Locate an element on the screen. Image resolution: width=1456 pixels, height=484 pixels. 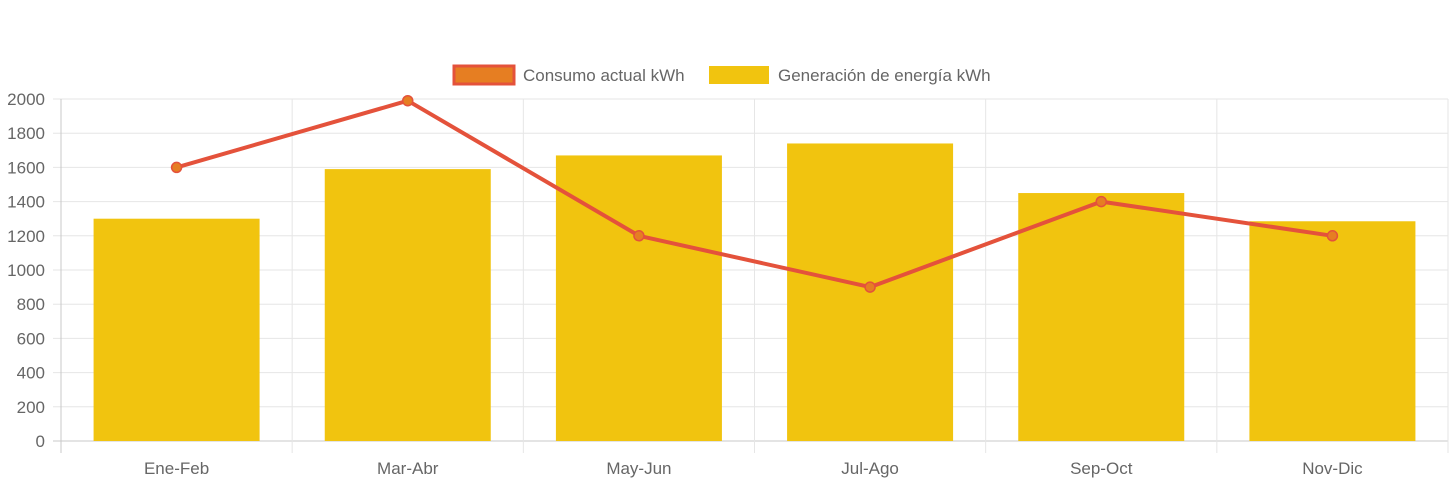
y-tick-label: 1000 is located at coordinates (26, 270).